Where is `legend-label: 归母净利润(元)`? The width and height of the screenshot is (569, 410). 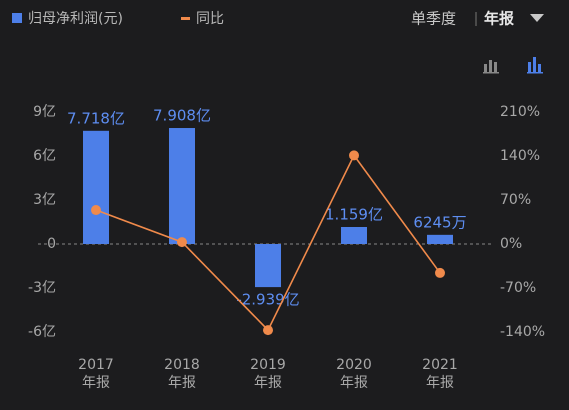
legend-label: 归母净利润(元) is located at coordinates (75, 18).